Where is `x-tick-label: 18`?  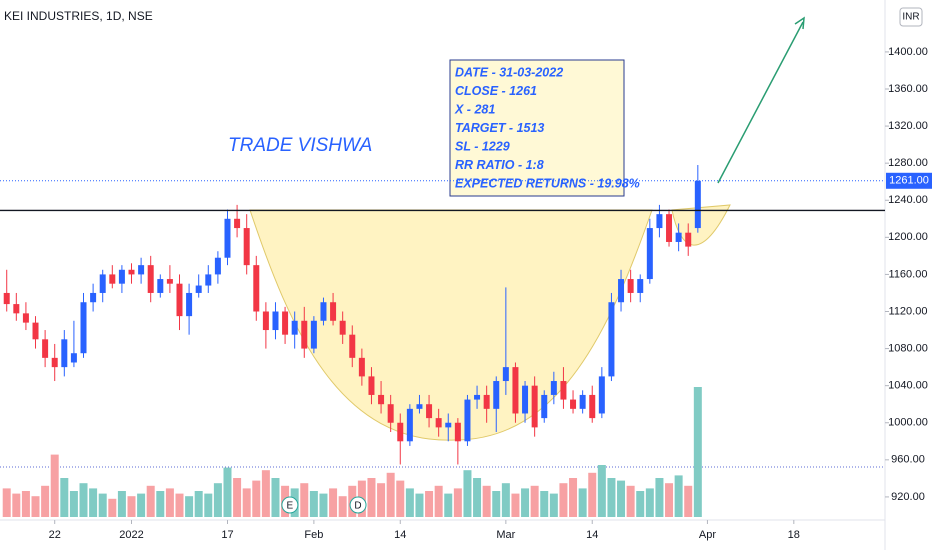 x-tick-label: 18 is located at coordinates (794, 535).